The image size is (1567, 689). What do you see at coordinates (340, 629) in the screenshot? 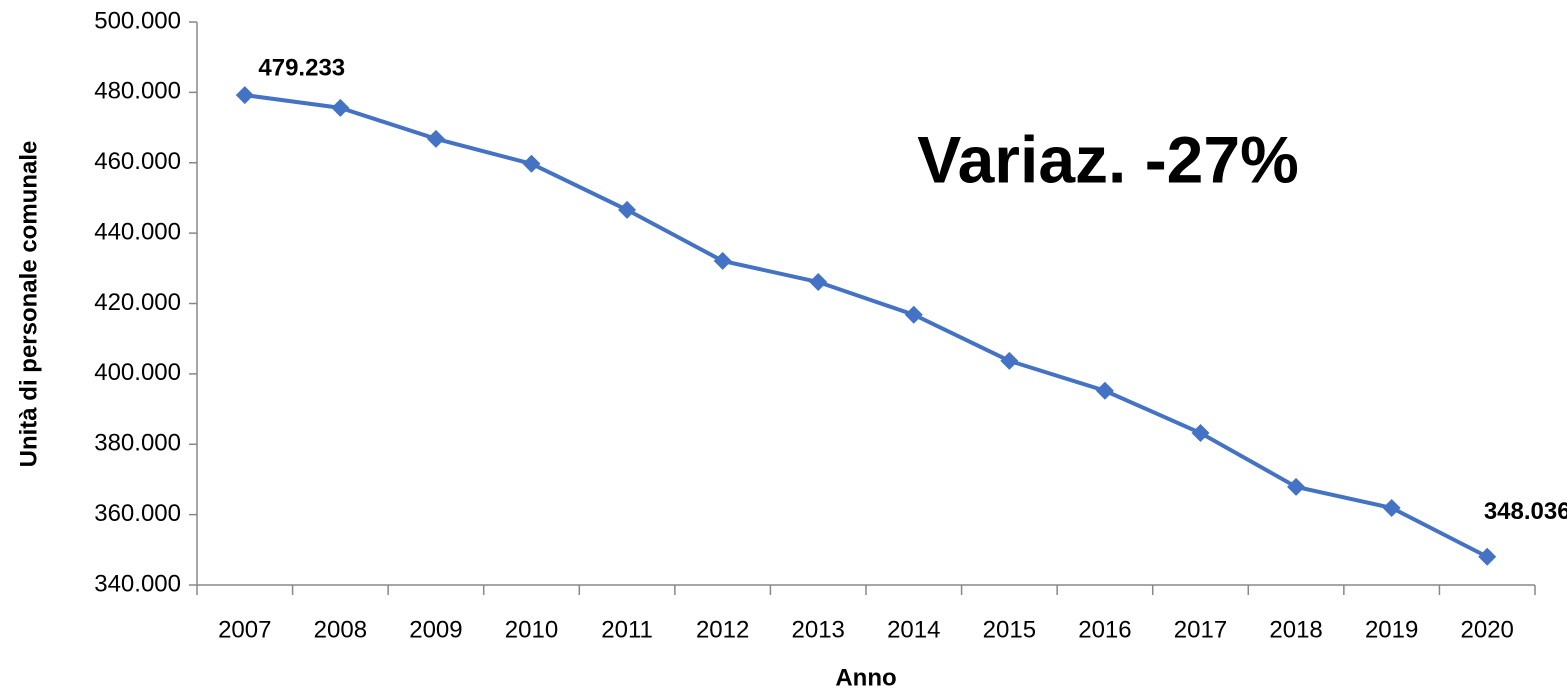
I see `x-tick-label: 2008` at bounding box center [340, 629].